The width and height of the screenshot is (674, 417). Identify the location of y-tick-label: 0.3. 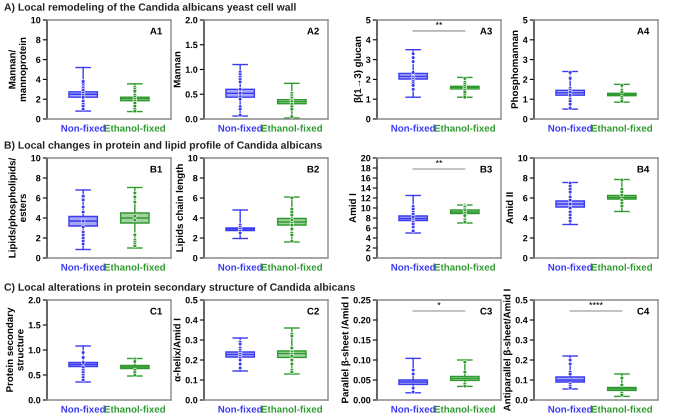
(522, 340).